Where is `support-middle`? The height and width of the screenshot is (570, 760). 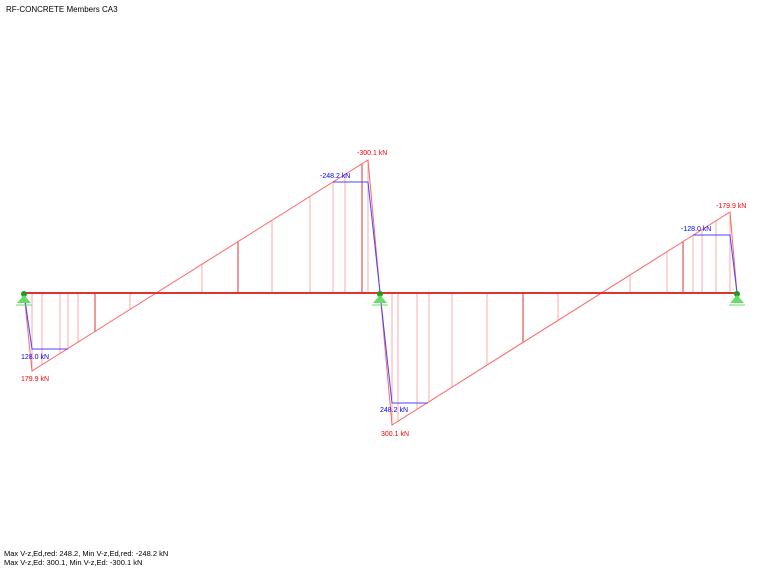 support-middle is located at coordinates (380, 298).